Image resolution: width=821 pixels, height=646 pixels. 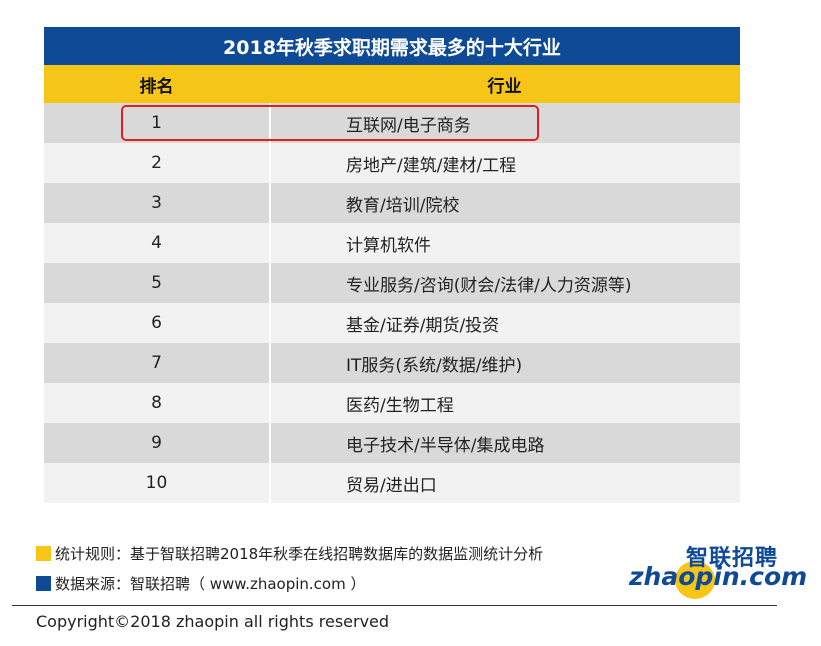 What do you see at coordinates (392, 84) in the screenshot?
I see `table-header: 排名 行业` at bounding box center [392, 84].